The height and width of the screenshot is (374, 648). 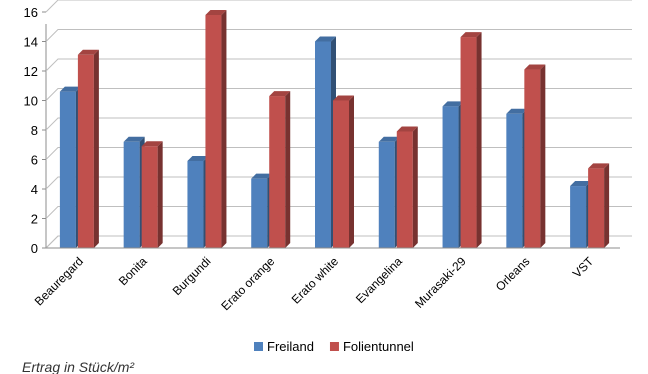 I want to click on x-tick-label: Evangelina, so click(x=379, y=280).